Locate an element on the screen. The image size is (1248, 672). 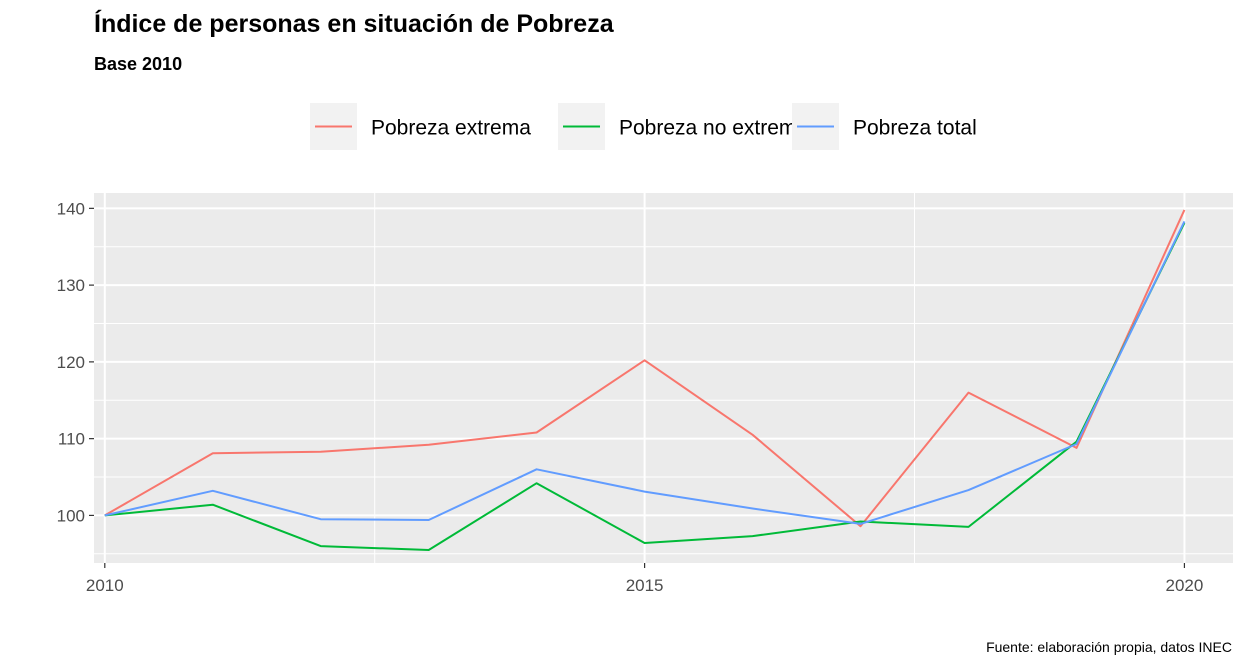
legend-item: Pobreza total is located at coordinates (884, 126).